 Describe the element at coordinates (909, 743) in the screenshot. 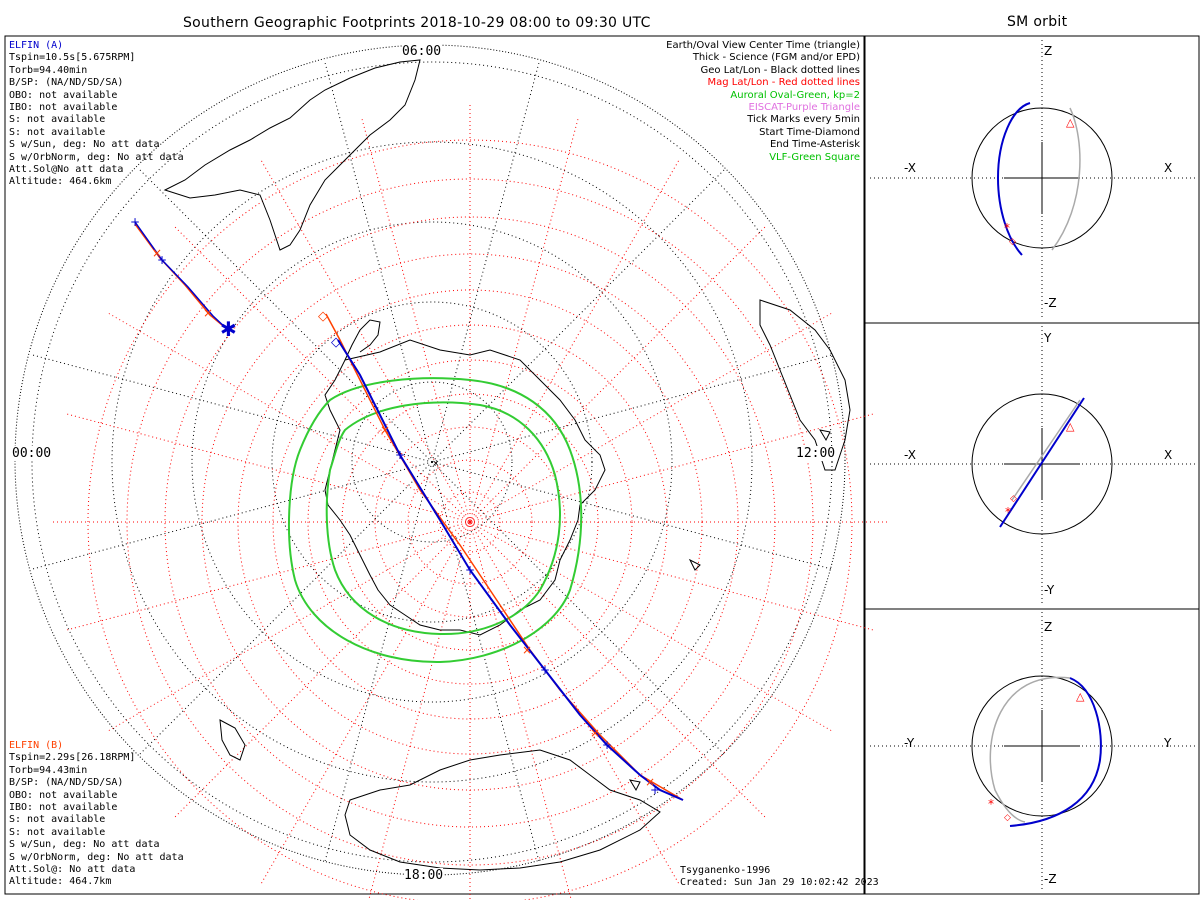

I see `panel-3-left-label: -Y` at that location.